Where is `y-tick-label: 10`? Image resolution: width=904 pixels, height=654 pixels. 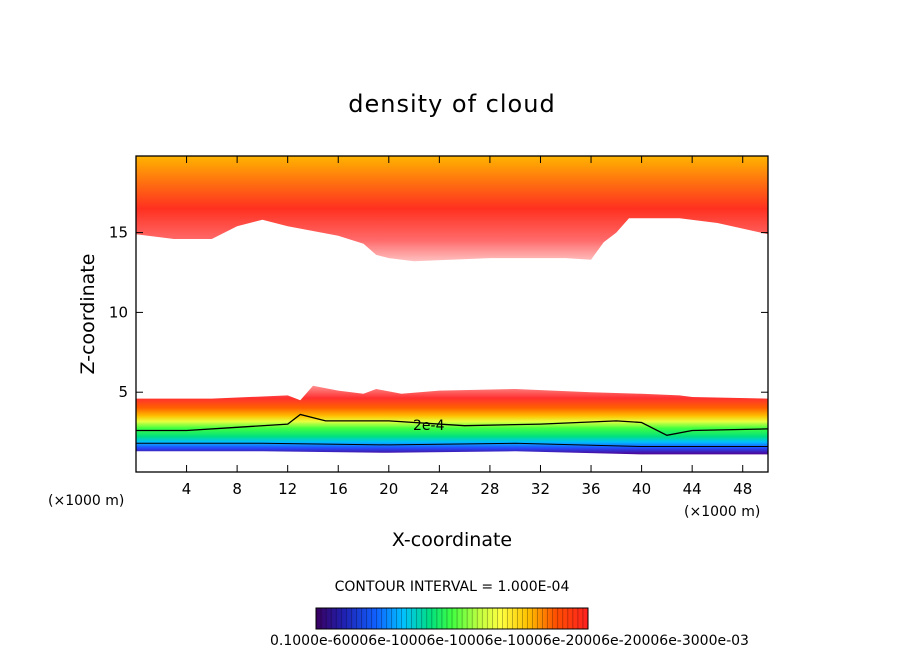 y-tick-label: 10 is located at coordinates (118, 312).